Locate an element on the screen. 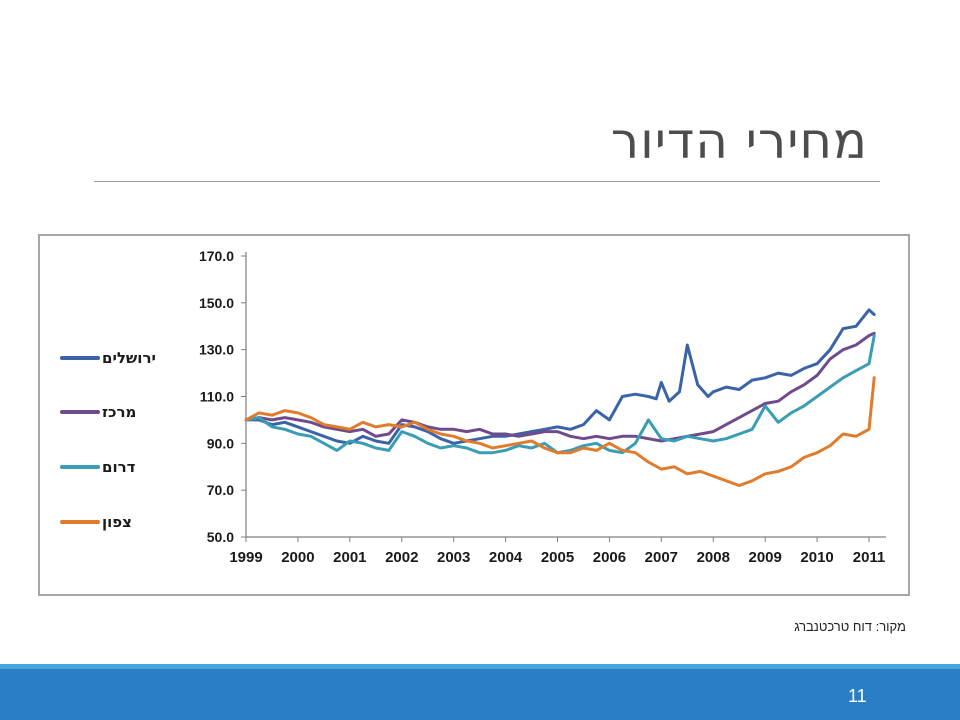 The height and width of the screenshot is (720, 960). page-number: 11 is located at coordinates (857, 696).